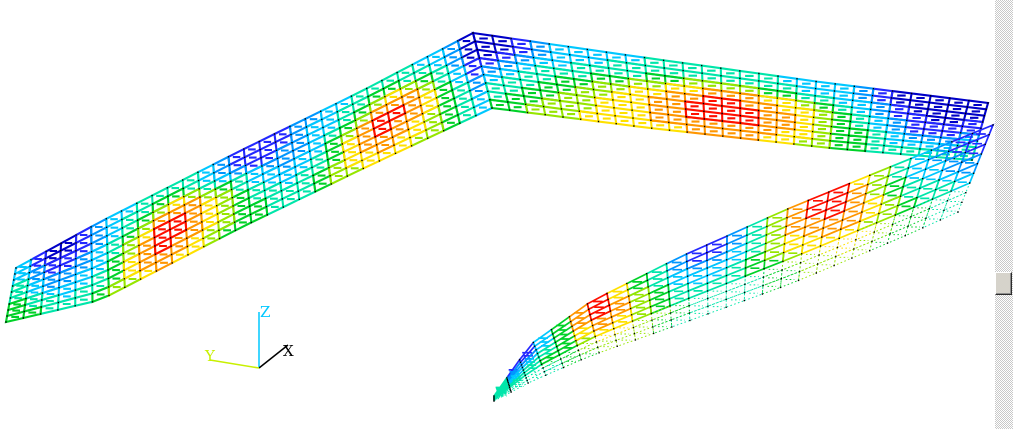  What do you see at coordinates (1004, 214) in the screenshot?
I see `vertical-scrollbar` at bounding box center [1004, 214].